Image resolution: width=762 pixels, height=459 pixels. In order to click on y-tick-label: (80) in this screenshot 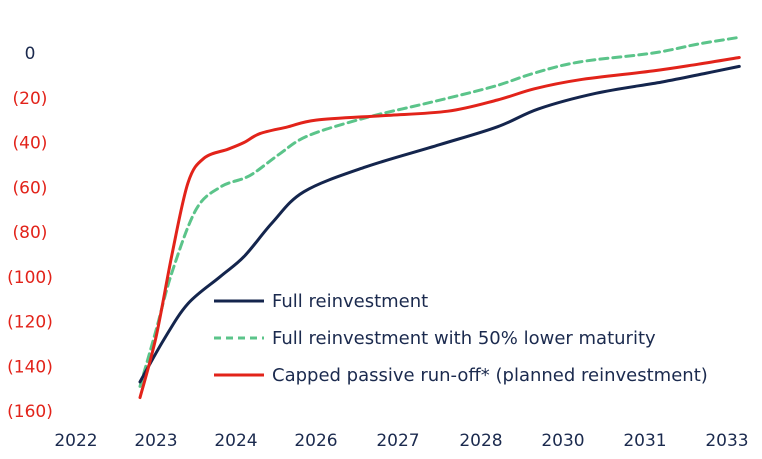, I will do `click(30, 233)`.